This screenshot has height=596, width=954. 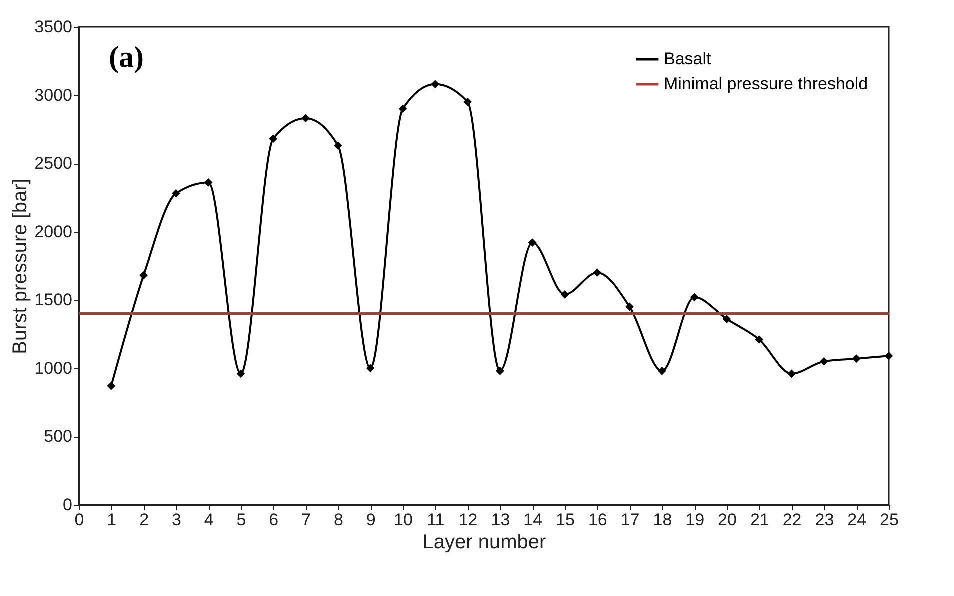 What do you see at coordinates (662, 520) in the screenshot?
I see `x-tick-label: 18` at bounding box center [662, 520].